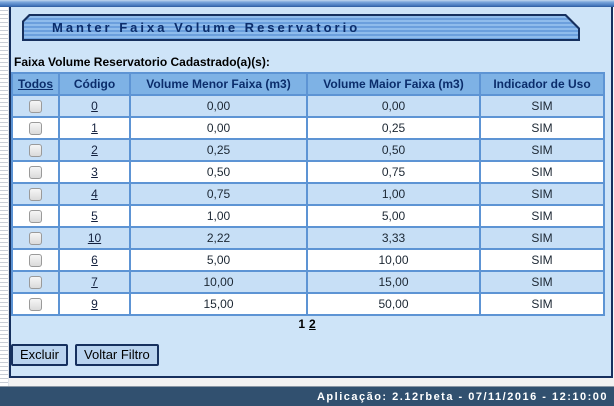  Describe the element at coordinates (312, 324) in the screenshot. I see `page-link: 2` at that location.